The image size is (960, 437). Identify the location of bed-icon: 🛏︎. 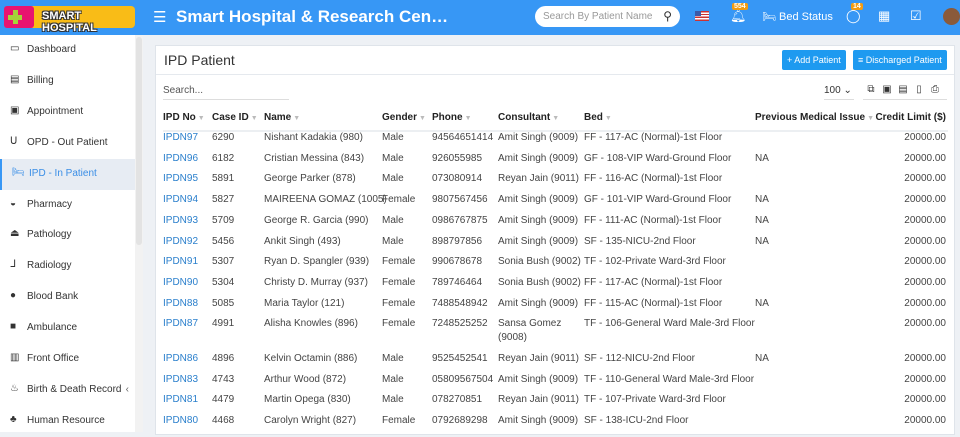
(771, 17).